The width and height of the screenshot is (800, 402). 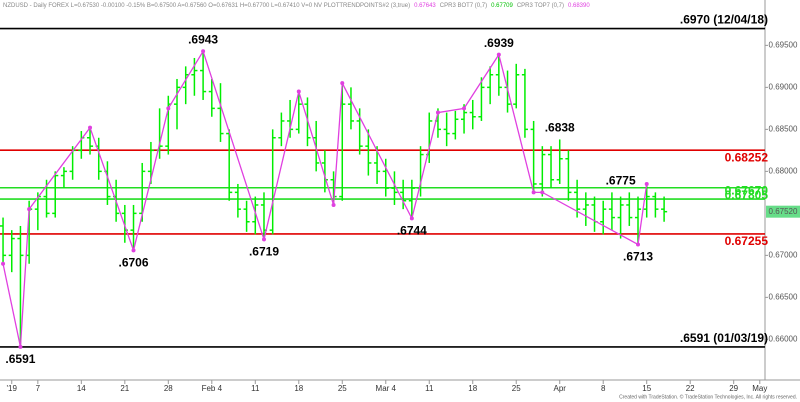 I want to click on header-part: 0.68390, so click(x=579, y=6).